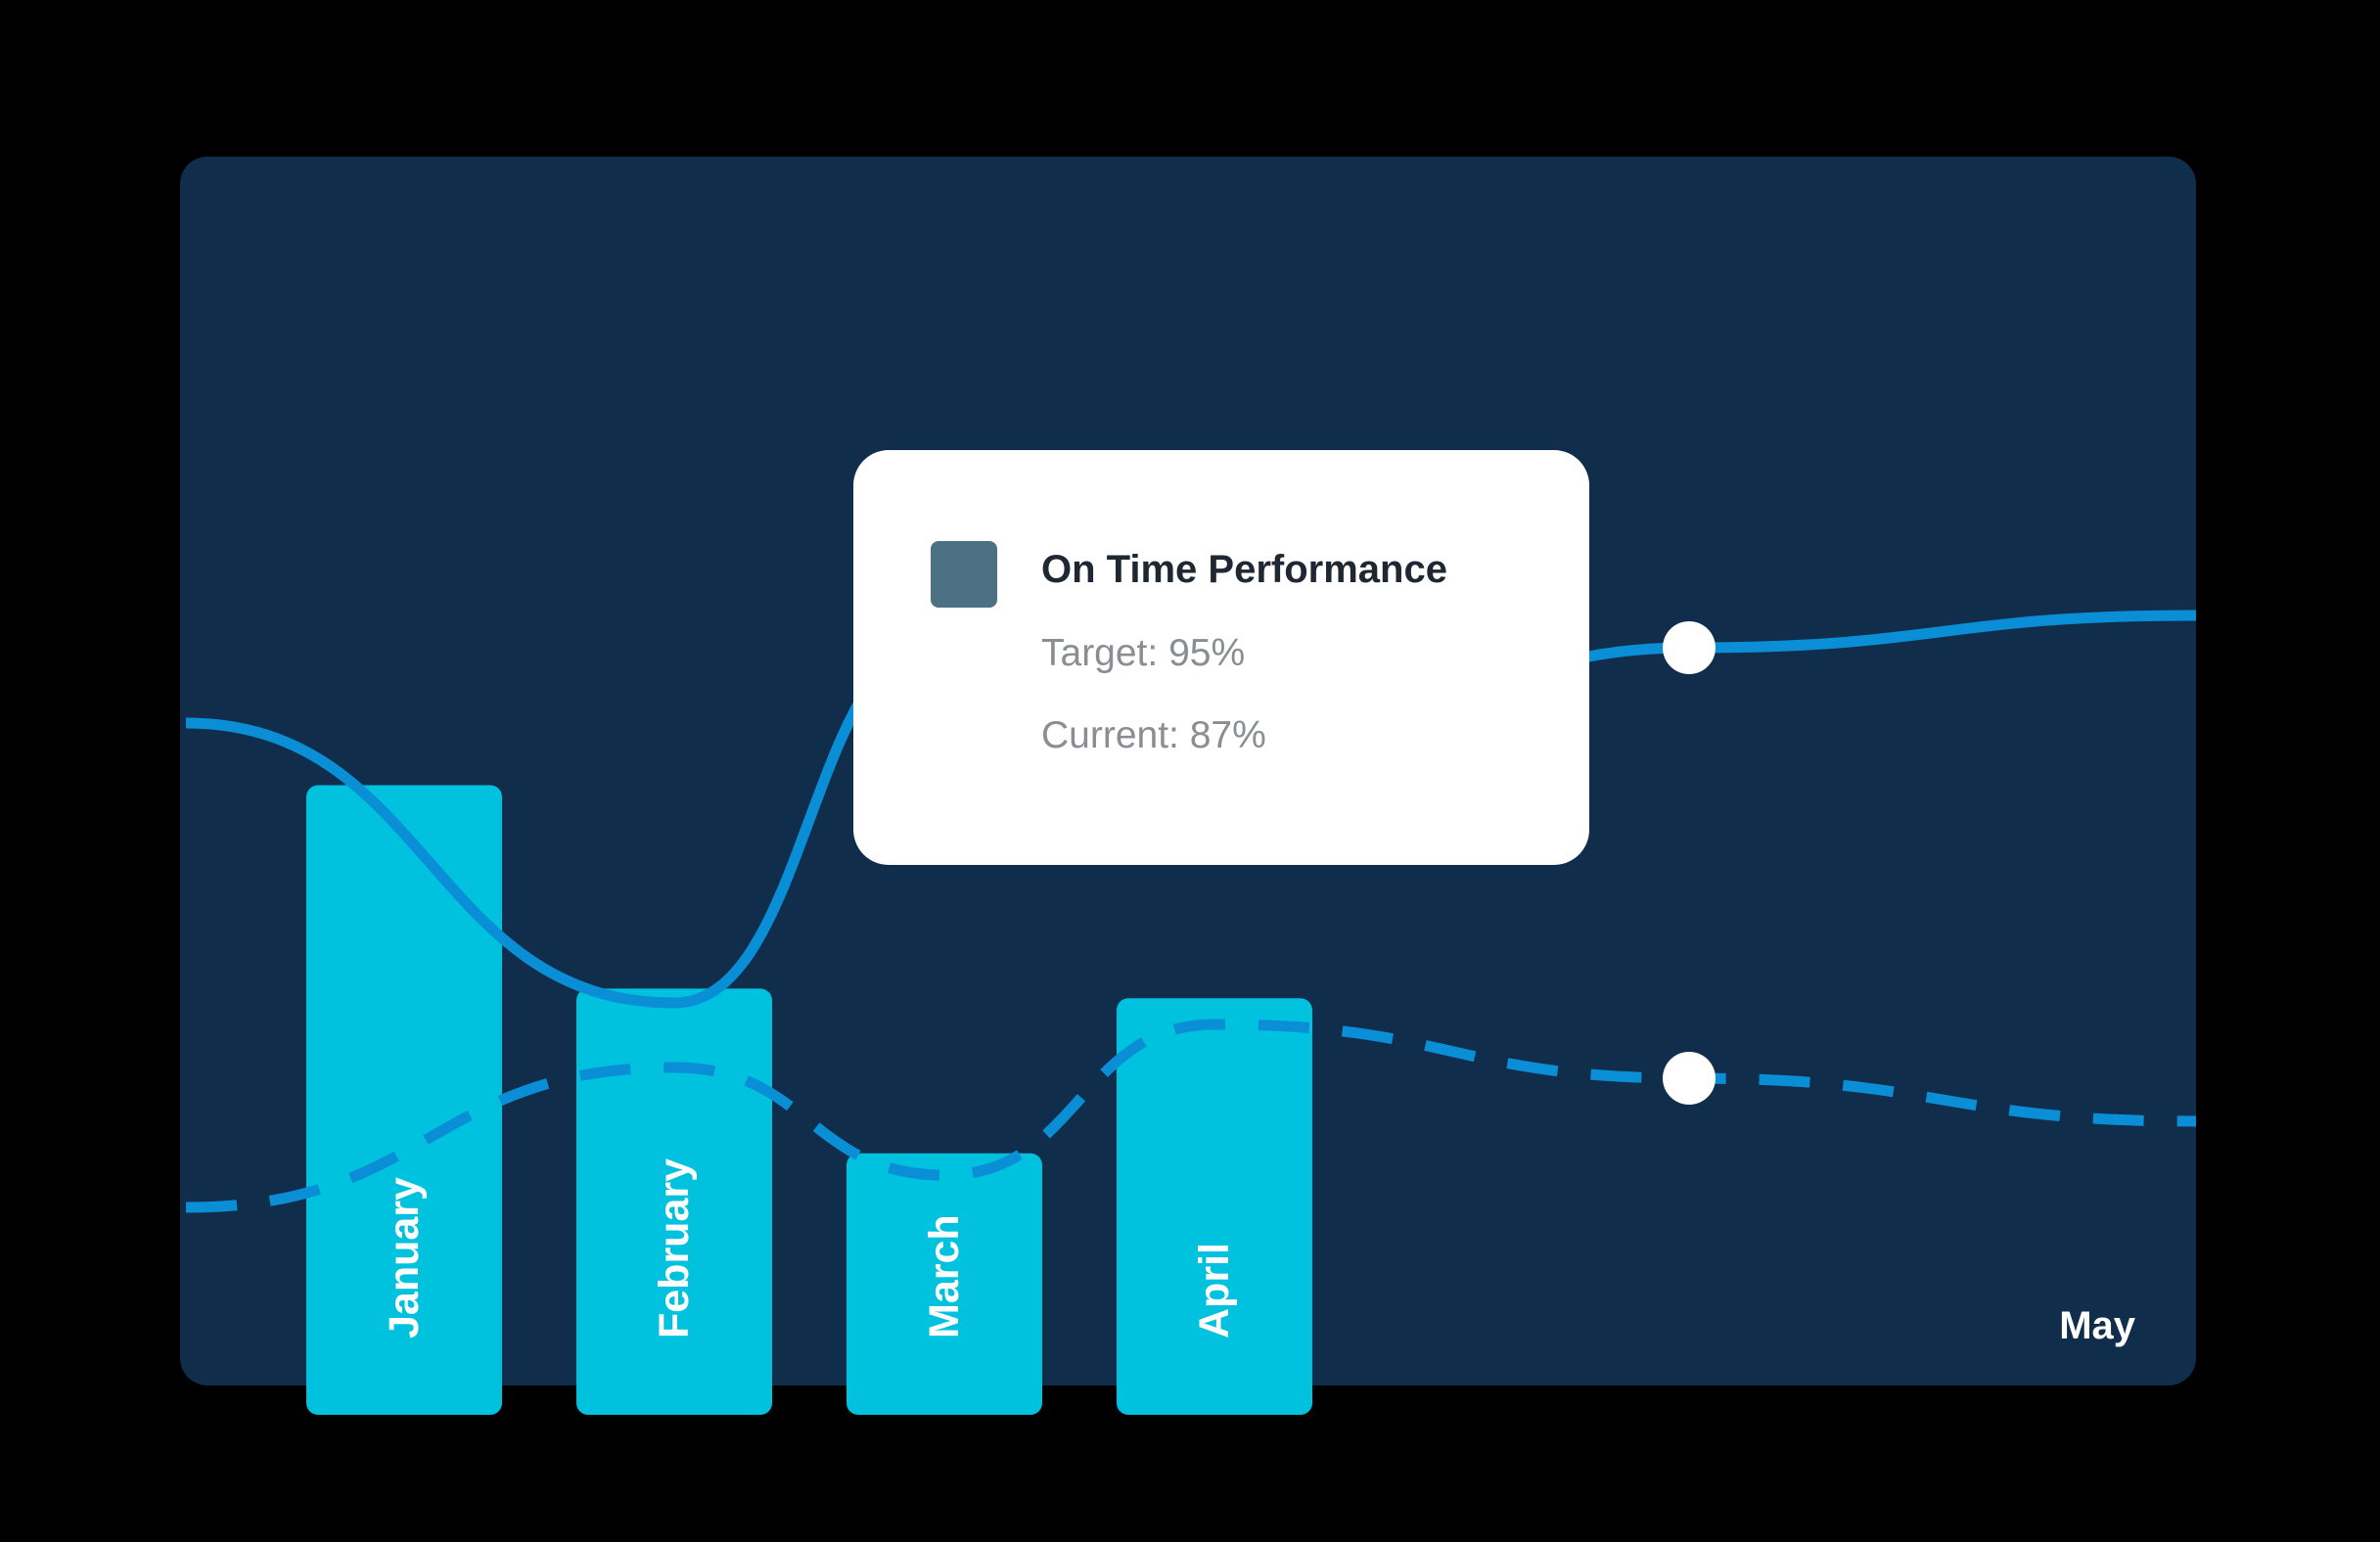 This screenshot has height=1542, width=2380. What do you see at coordinates (1689, 1078) in the screenshot?
I see `point-marker-dashed` at bounding box center [1689, 1078].